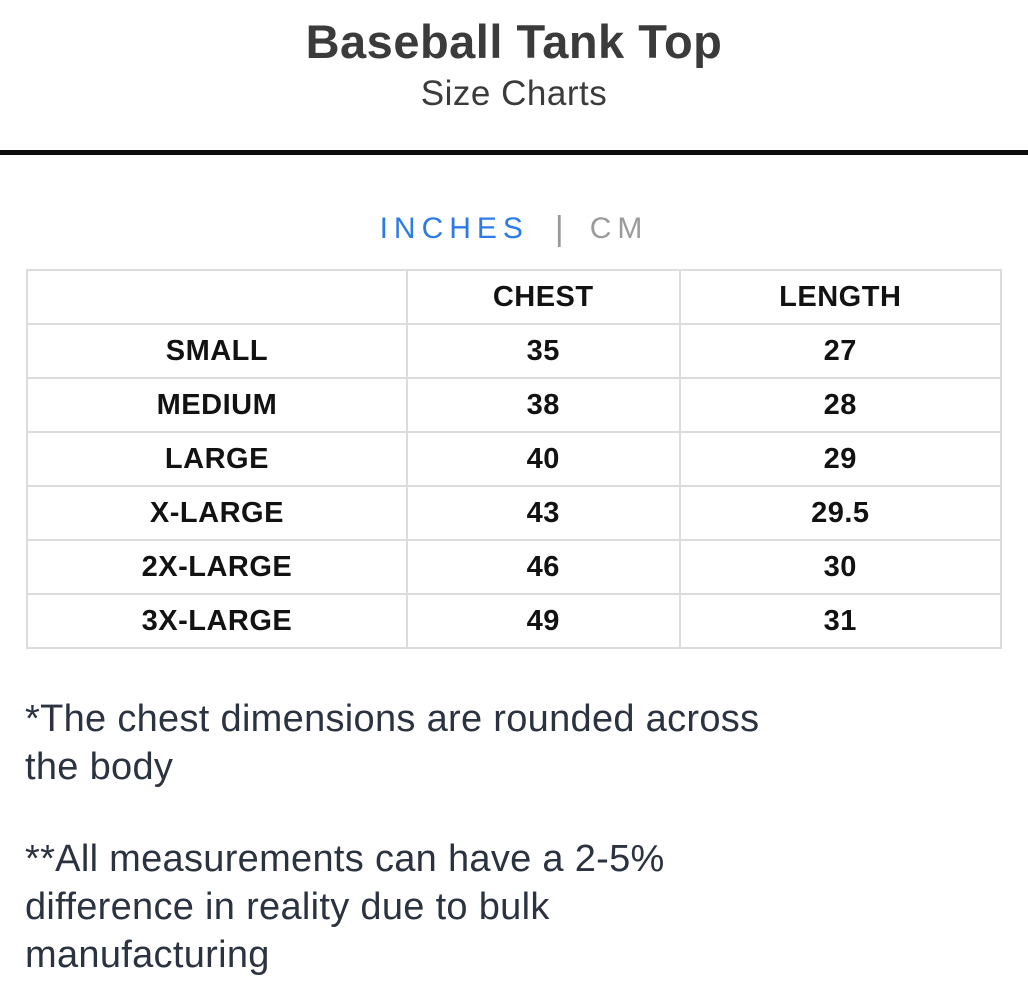  Describe the element at coordinates (543, 513) in the screenshot. I see `chest-value: 43` at that location.